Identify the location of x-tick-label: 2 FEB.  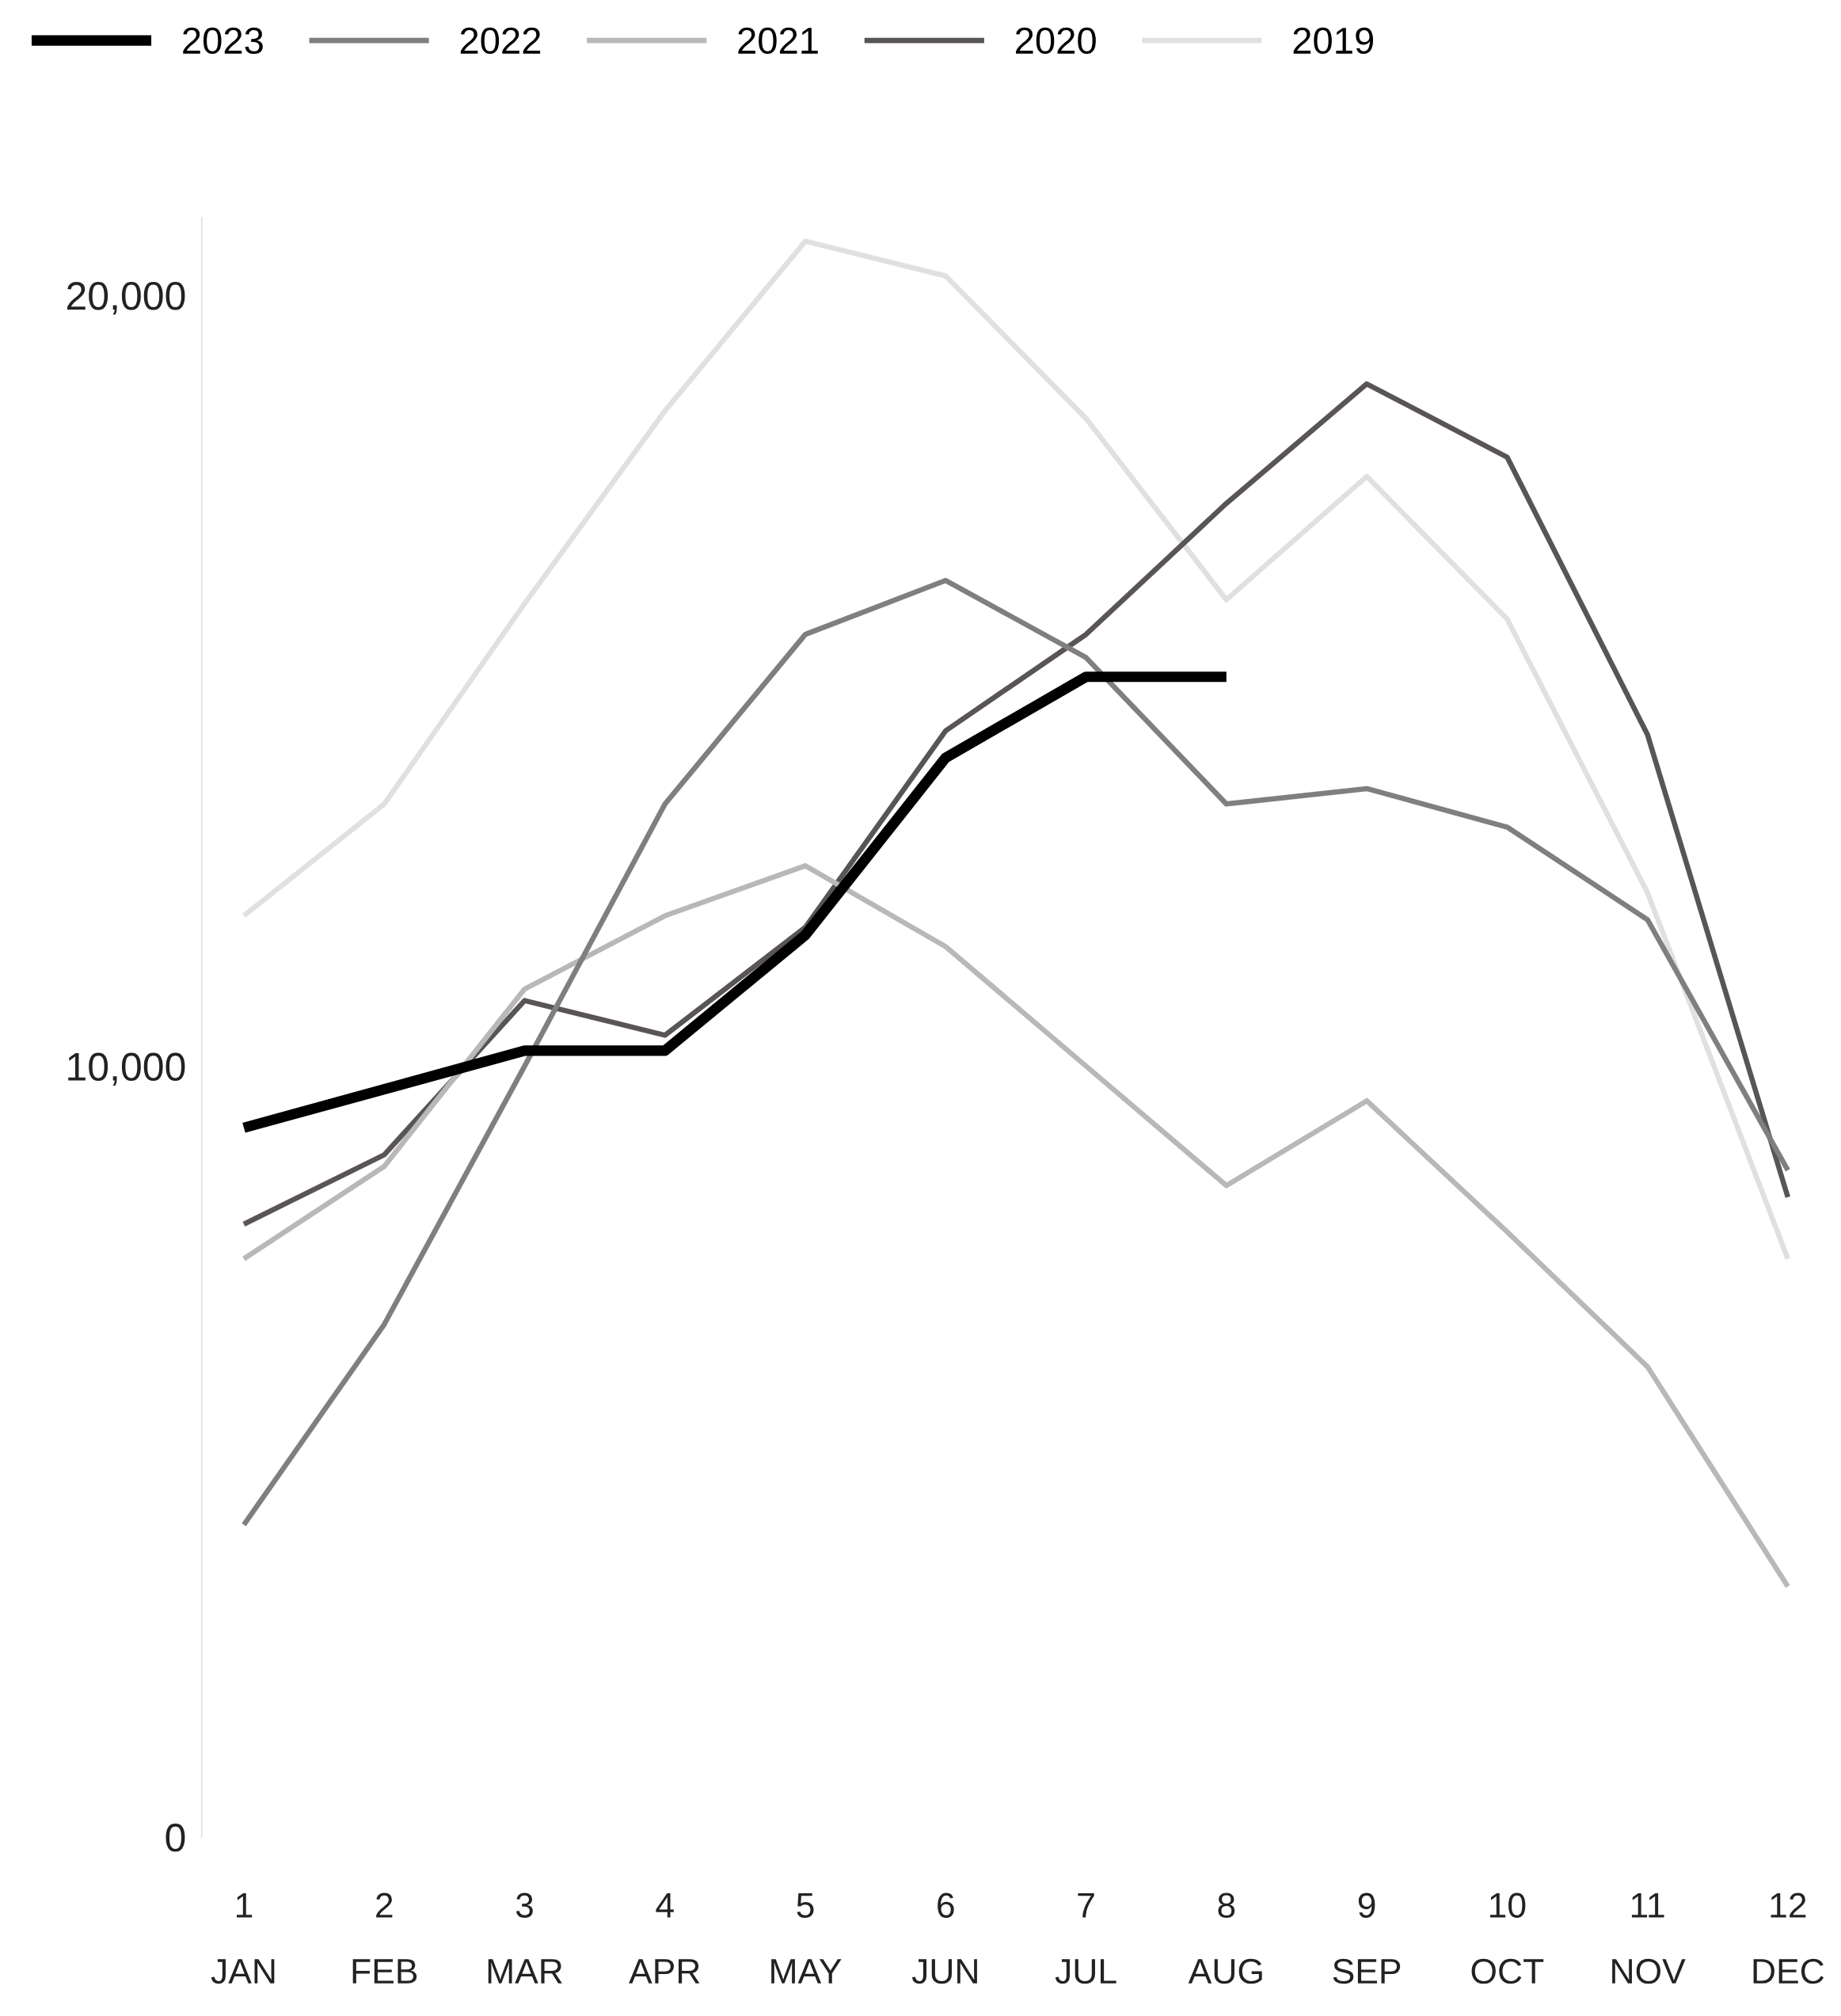
(384, 1938).